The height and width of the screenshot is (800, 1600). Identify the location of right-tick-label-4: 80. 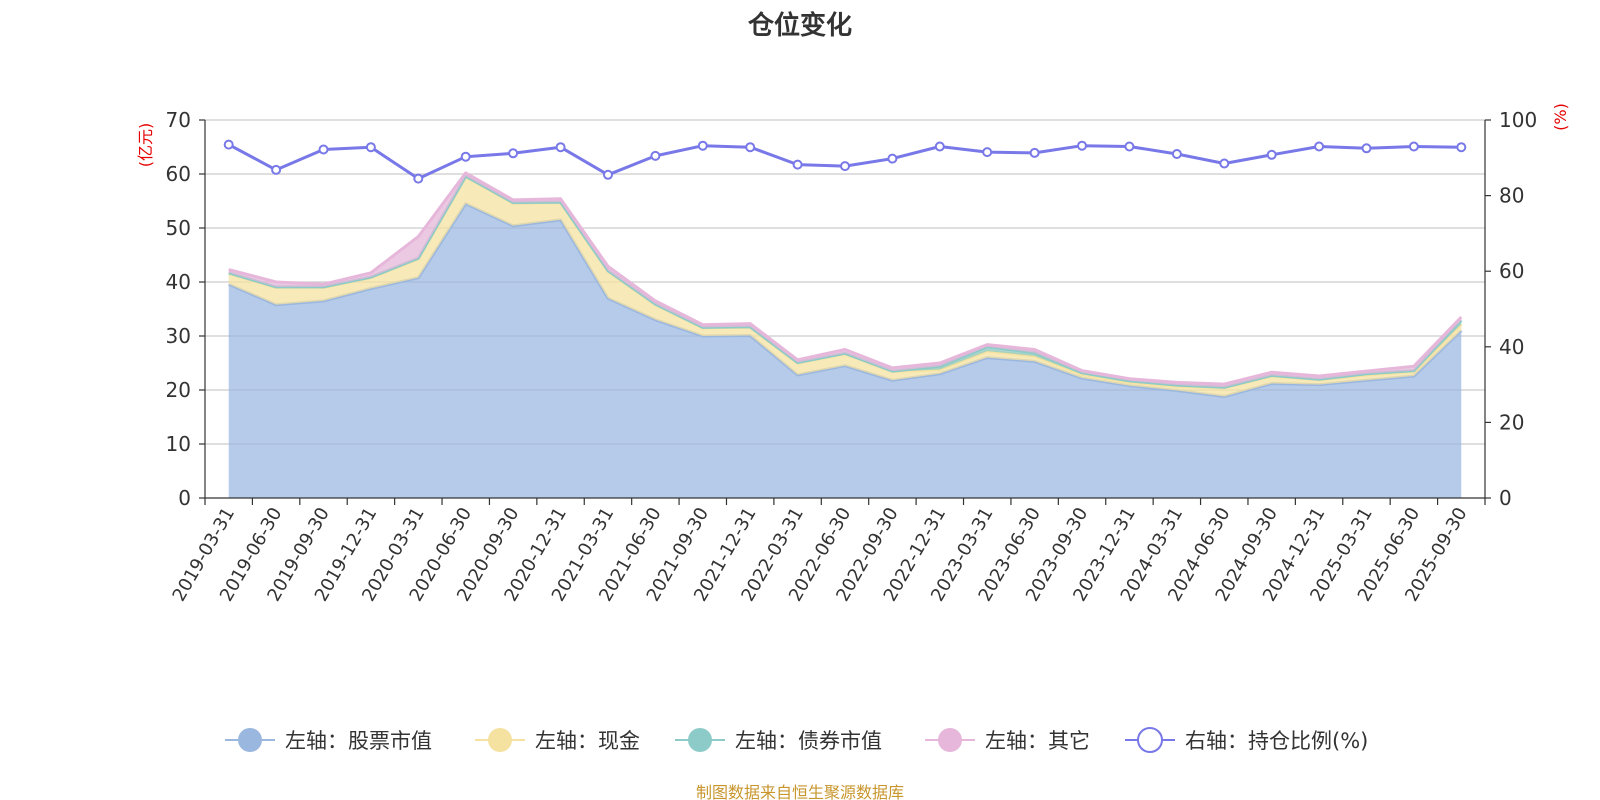
(1511, 196).